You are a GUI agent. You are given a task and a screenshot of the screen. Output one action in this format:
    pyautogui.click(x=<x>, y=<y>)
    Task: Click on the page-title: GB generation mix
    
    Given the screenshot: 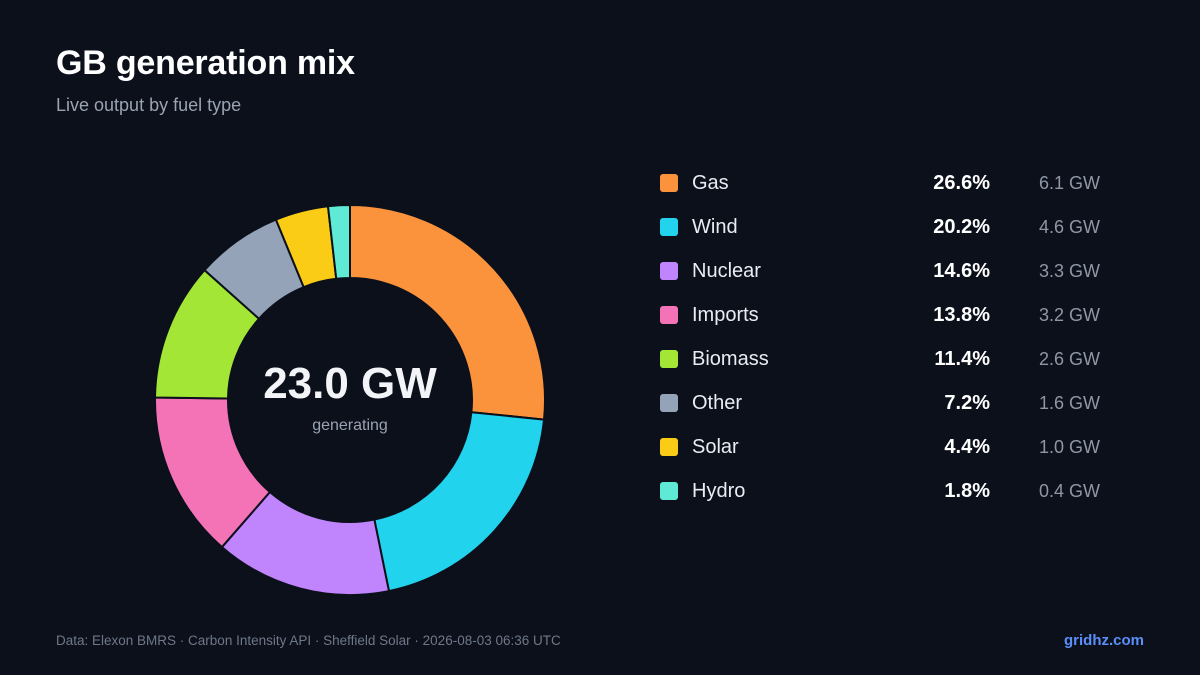 What is the action you would take?
    pyautogui.click(x=205, y=63)
    